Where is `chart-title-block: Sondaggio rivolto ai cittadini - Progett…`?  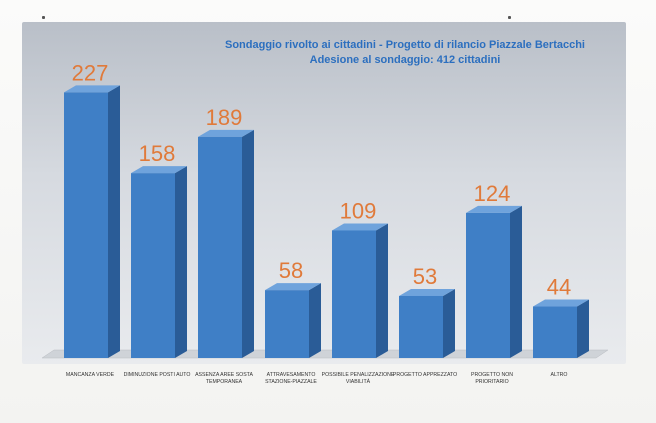
chart-title-block: Sondaggio rivolto ai cittadini - Progett… is located at coordinates (405, 53).